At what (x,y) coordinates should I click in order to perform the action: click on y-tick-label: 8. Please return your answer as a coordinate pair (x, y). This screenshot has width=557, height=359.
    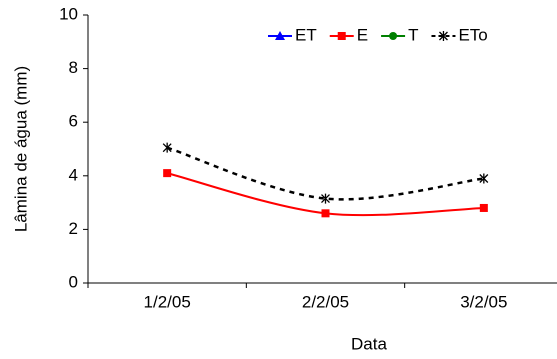
    Looking at the image, I should click on (73, 67).